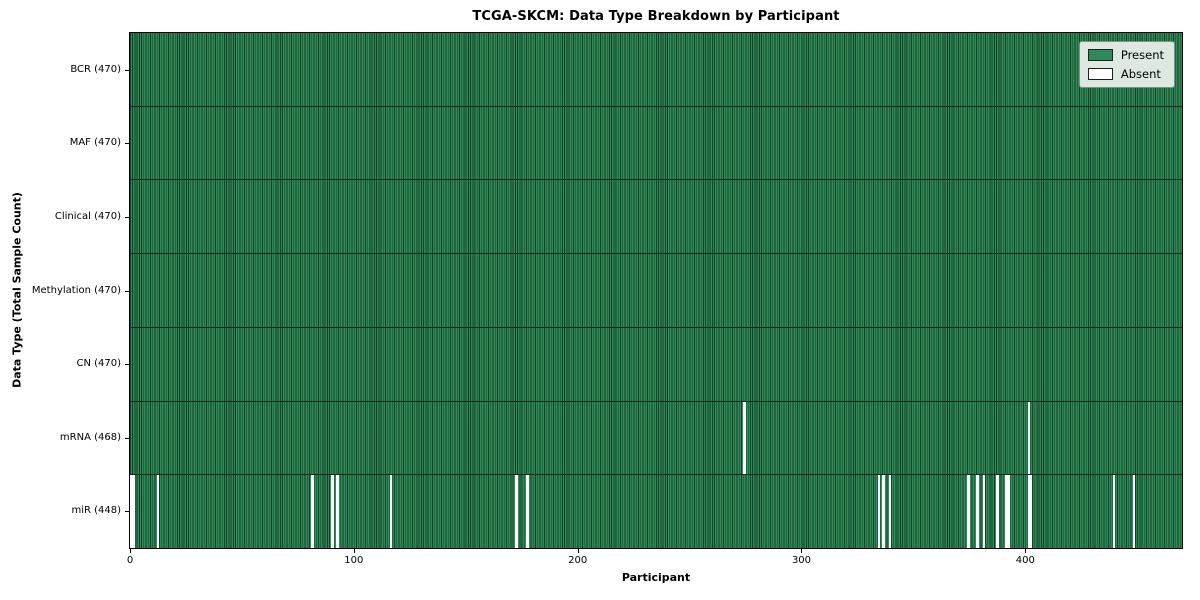 This screenshot has width=1200, height=600. I want to click on x-tick-label: 100, so click(354, 560).